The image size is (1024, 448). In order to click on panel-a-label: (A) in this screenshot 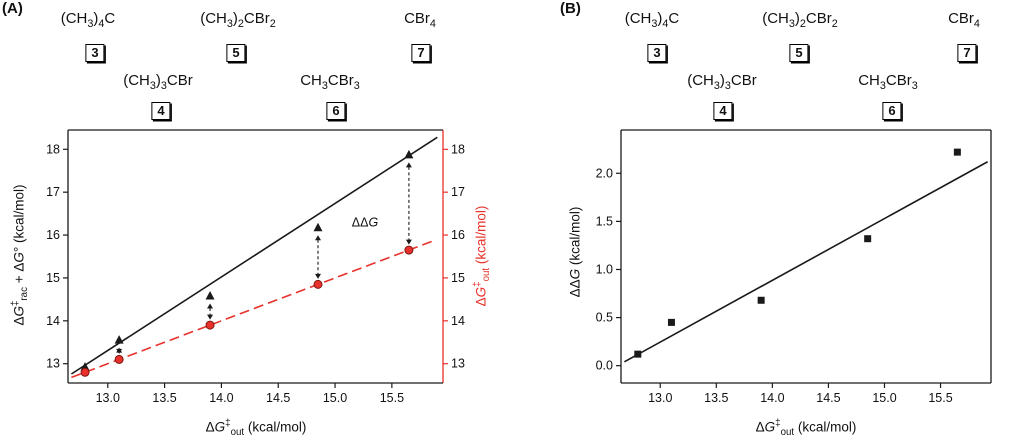, I will do `click(12, 8)`.